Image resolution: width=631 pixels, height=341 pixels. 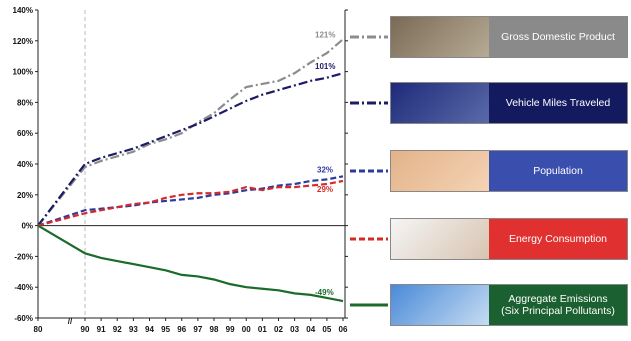 What do you see at coordinates (324, 292) in the screenshot?
I see `end-value-label: -49%` at bounding box center [324, 292].